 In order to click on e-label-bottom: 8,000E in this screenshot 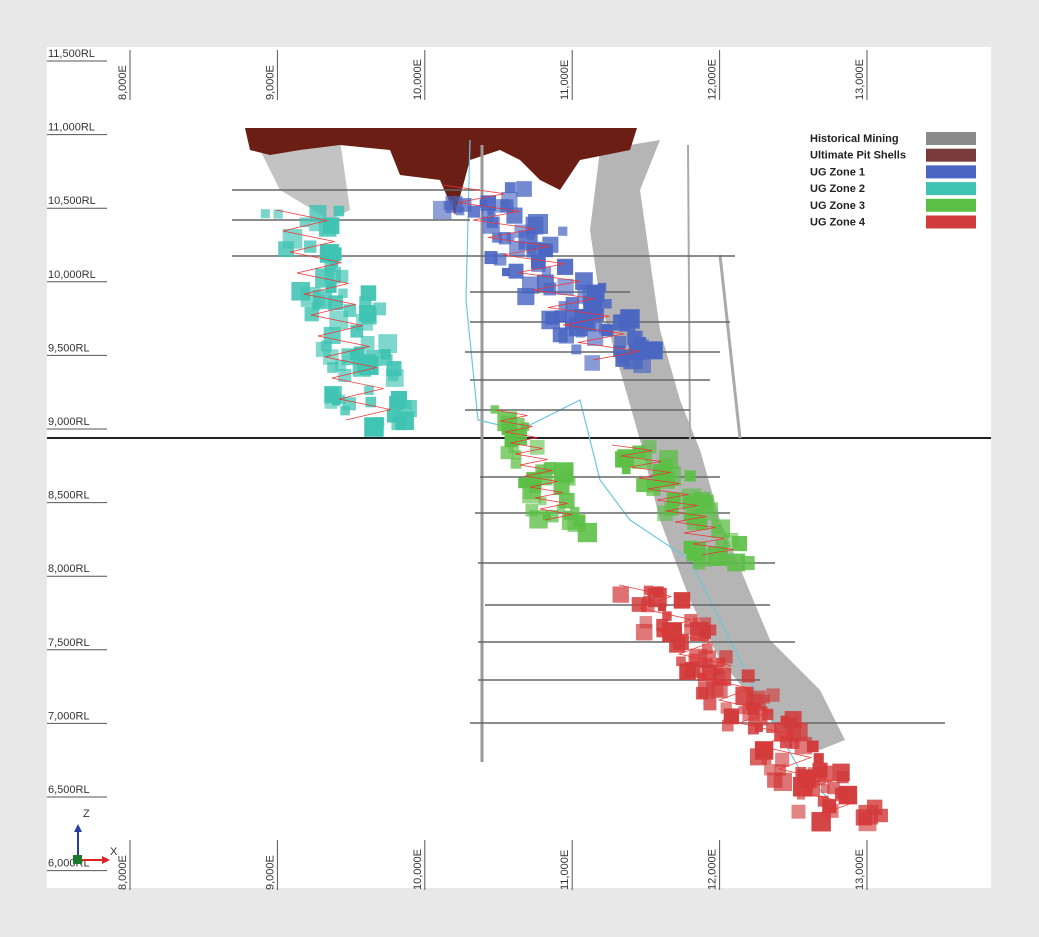, I will do `click(123, 872)`.